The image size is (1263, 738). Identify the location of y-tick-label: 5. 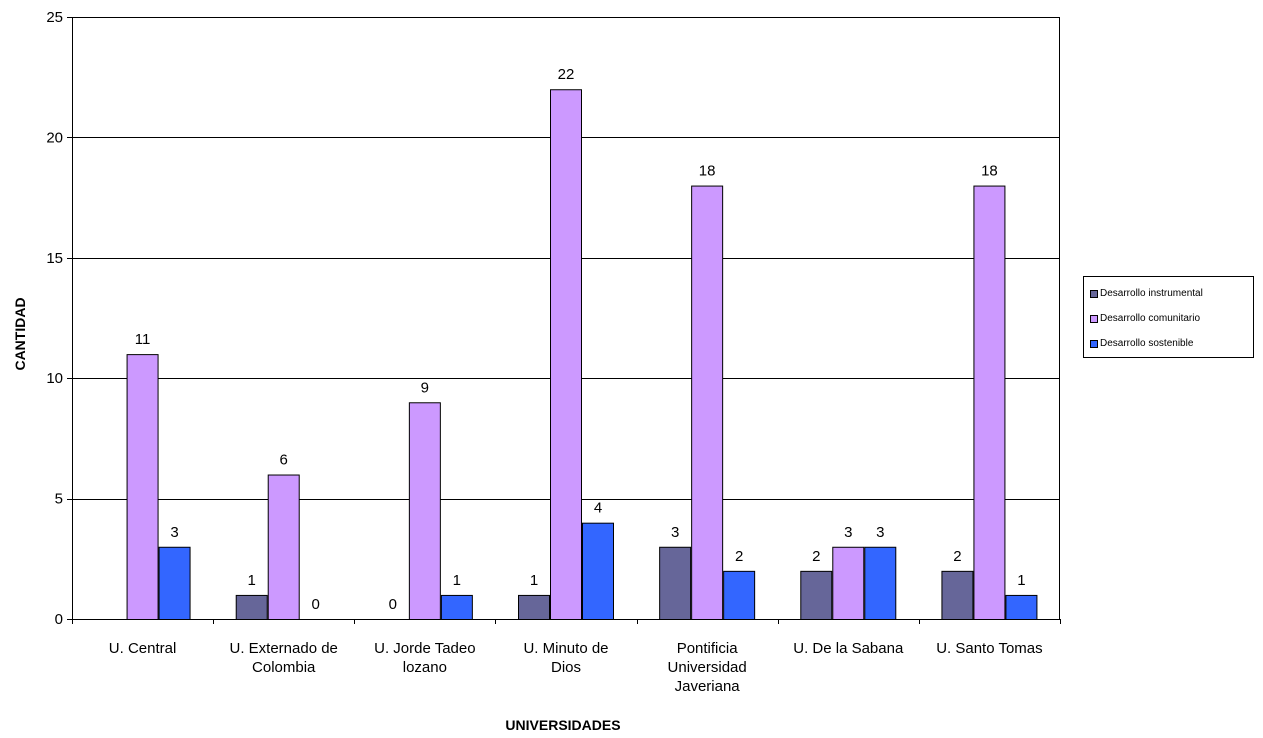
(59, 499).